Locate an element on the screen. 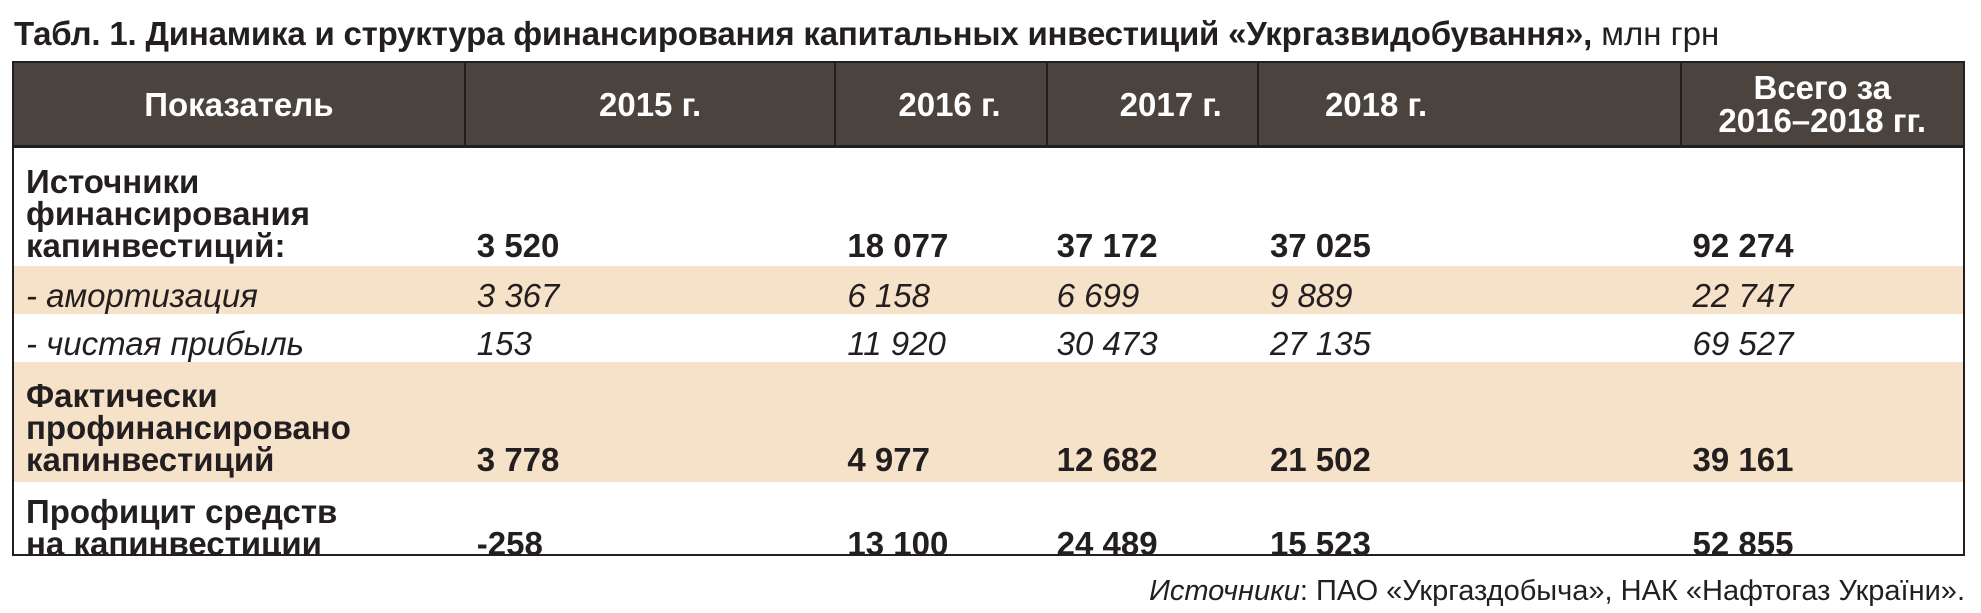 This screenshot has width=1981, height=613. row-label-line: капинвестиций is located at coordinates (150, 459).